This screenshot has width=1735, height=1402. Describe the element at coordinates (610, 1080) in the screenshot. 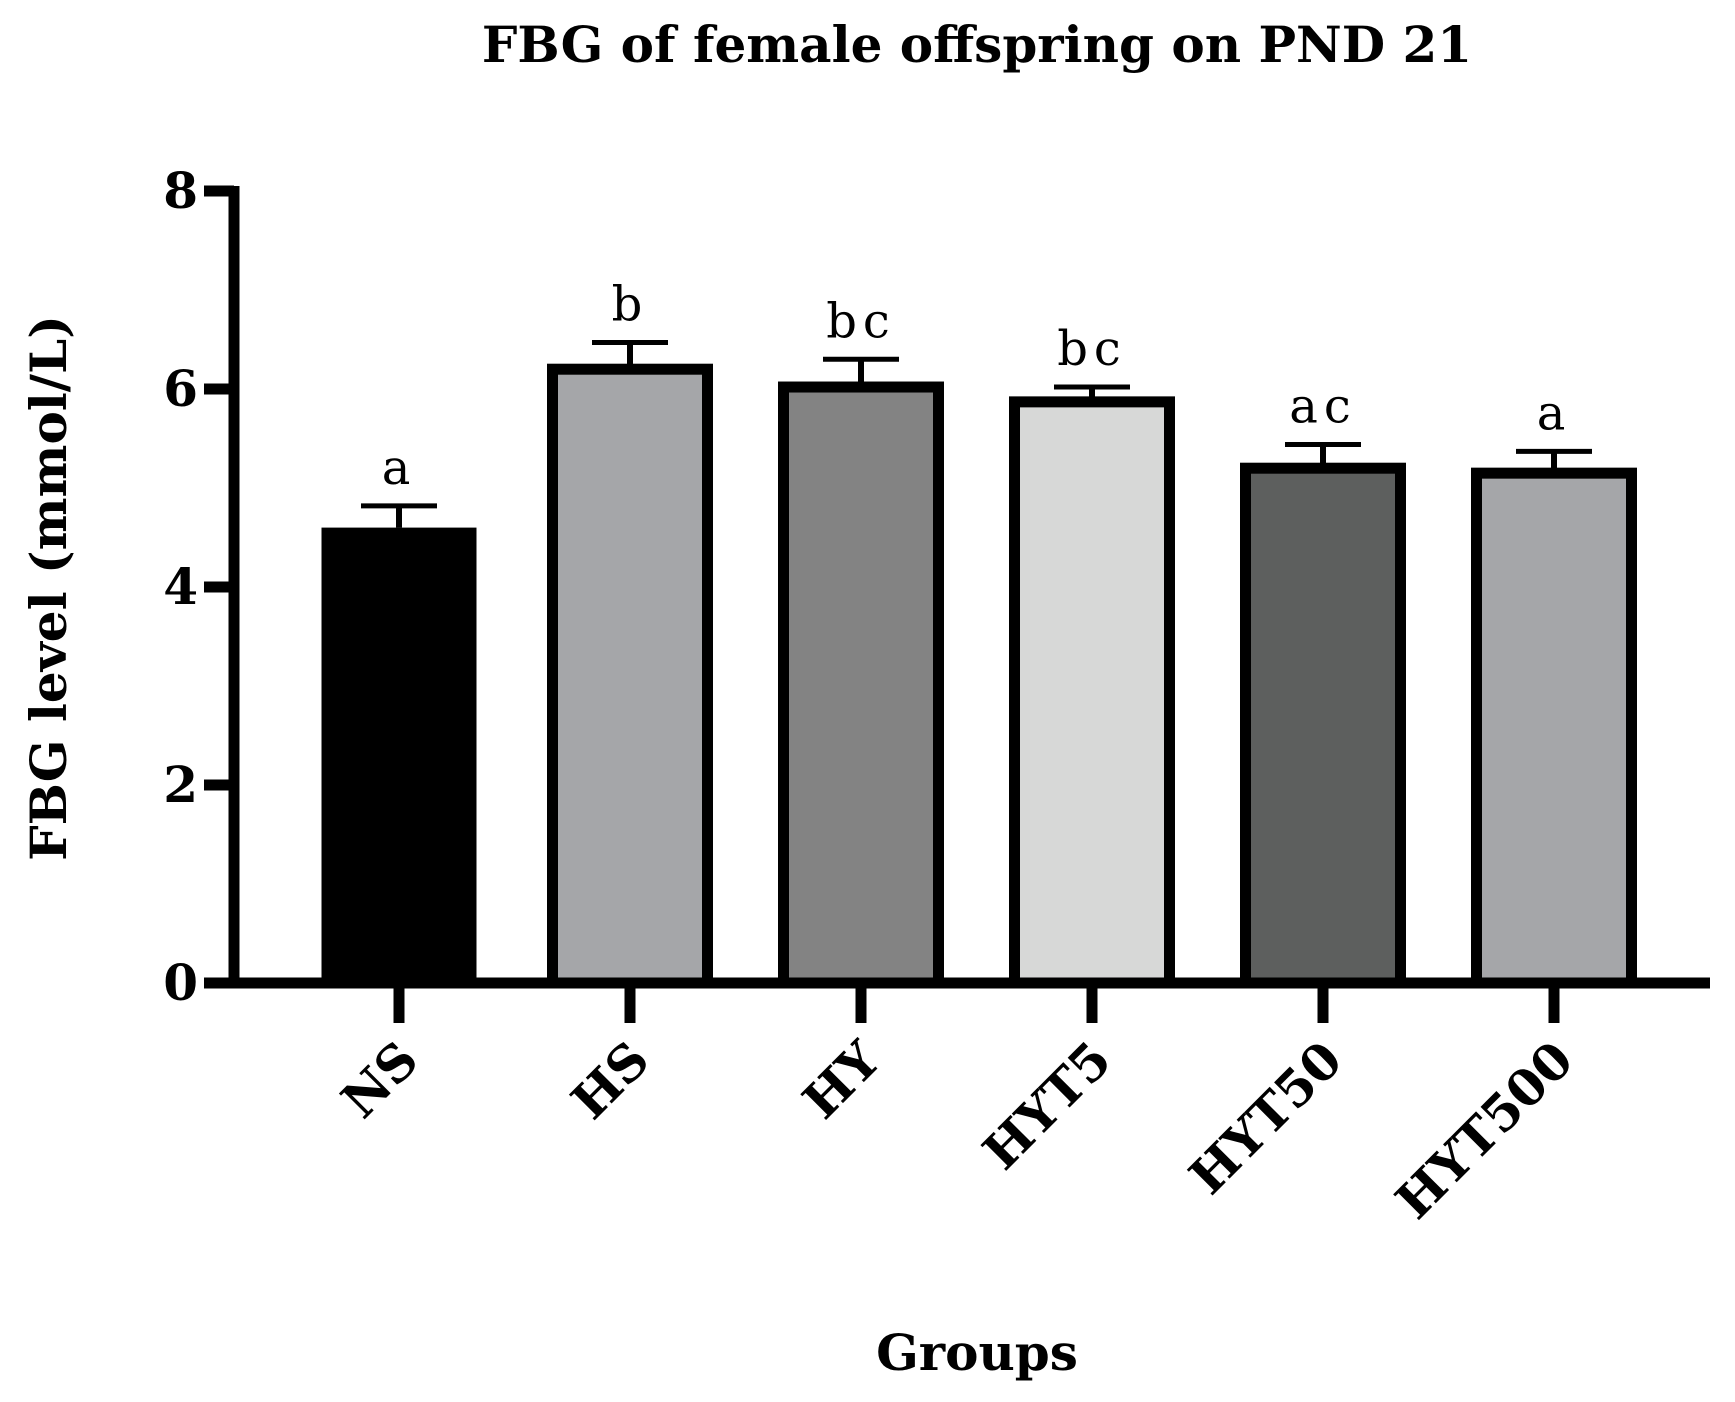

I see `x-tick-label-hs: HS` at that location.